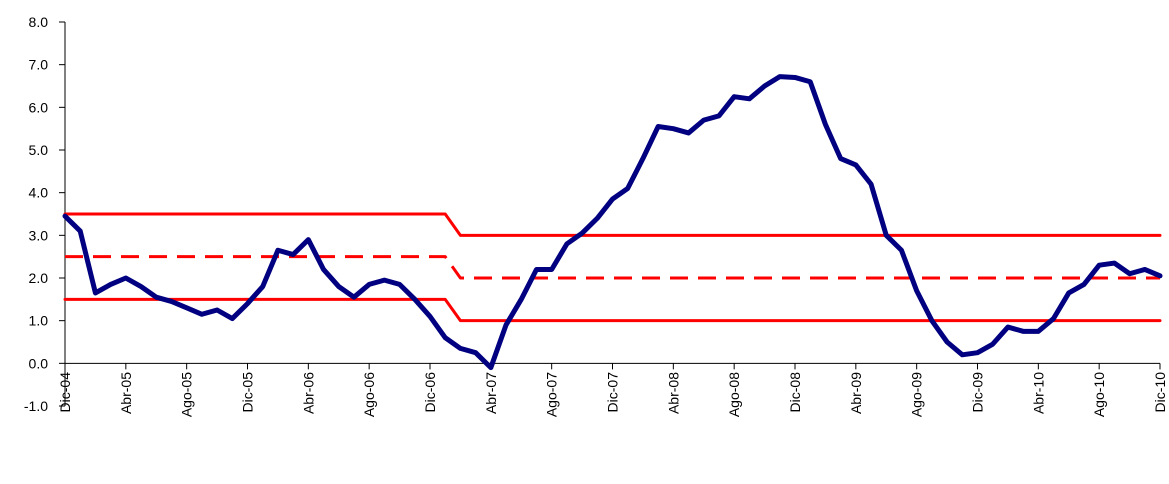 This screenshot has height=484, width=1169. What do you see at coordinates (613, 392) in the screenshot?
I see `x-tick-label: Dic-07` at bounding box center [613, 392].